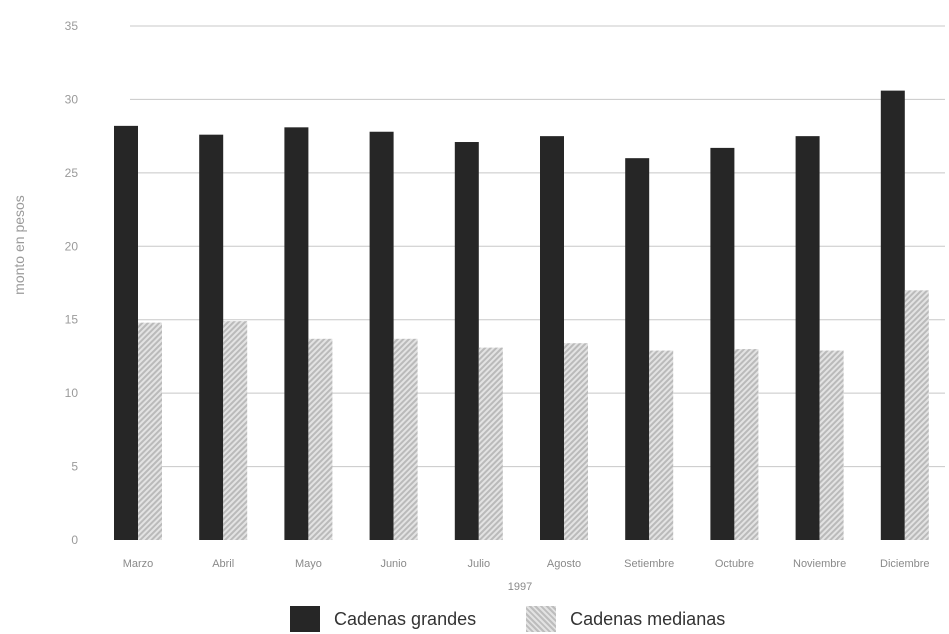  I want to click on legend-item-cadenas-grandes: Cadenas grandes, so click(383, 619).